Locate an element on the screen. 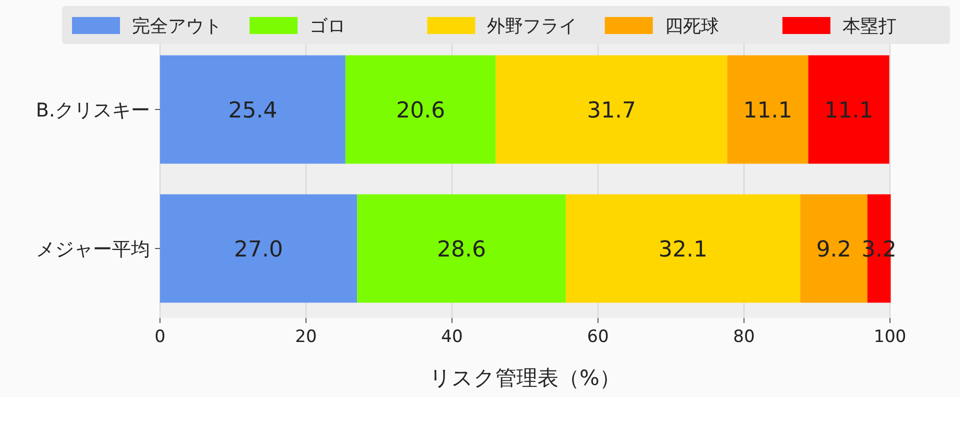 This screenshot has height=427, width=960. data-label: 27.0 is located at coordinates (259, 250).